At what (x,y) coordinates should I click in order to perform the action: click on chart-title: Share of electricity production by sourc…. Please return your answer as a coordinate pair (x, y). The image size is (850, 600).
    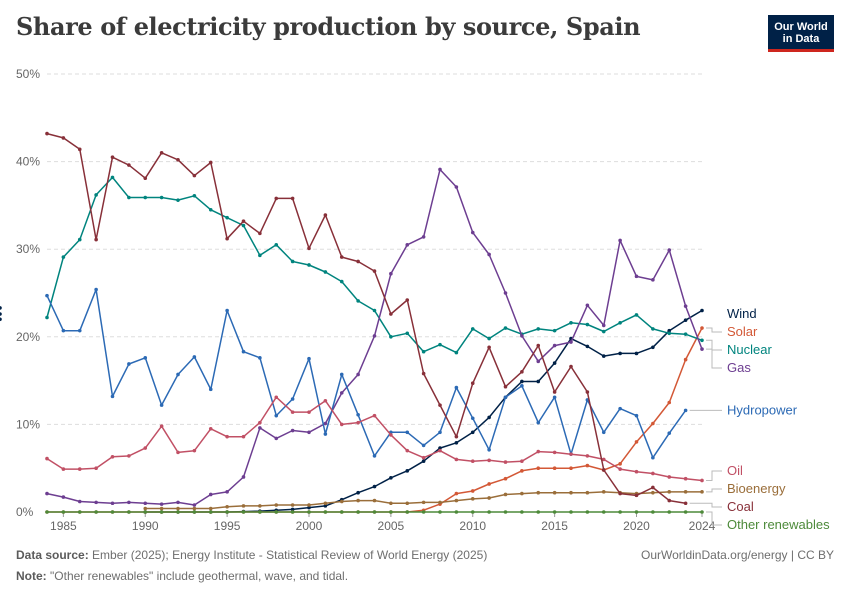
    Looking at the image, I should click on (328, 26).